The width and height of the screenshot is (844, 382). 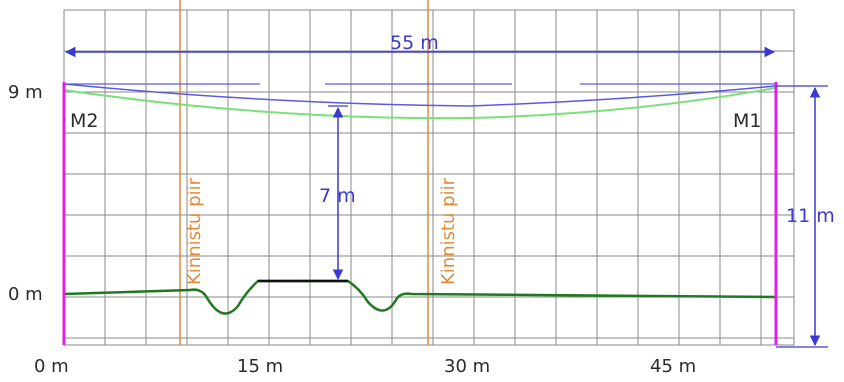 I want to click on conductor-lower, so click(x=419, y=103).